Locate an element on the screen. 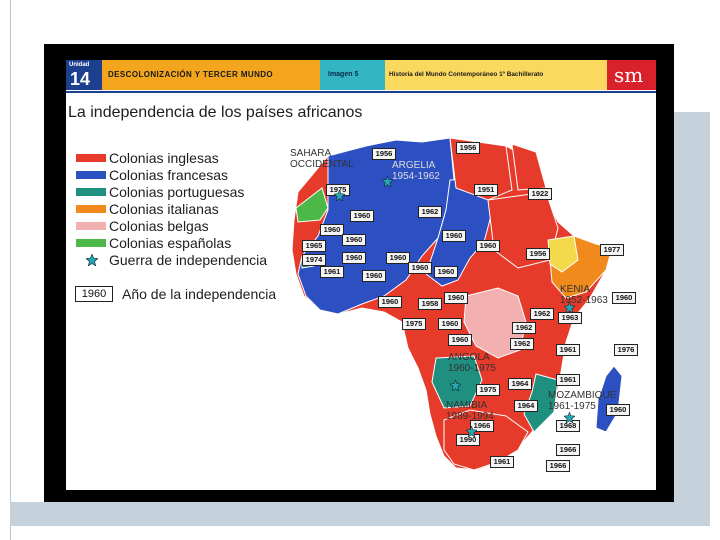 The width and height of the screenshot is (720, 540). year-box: 1922 is located at coordinates (540, 194).